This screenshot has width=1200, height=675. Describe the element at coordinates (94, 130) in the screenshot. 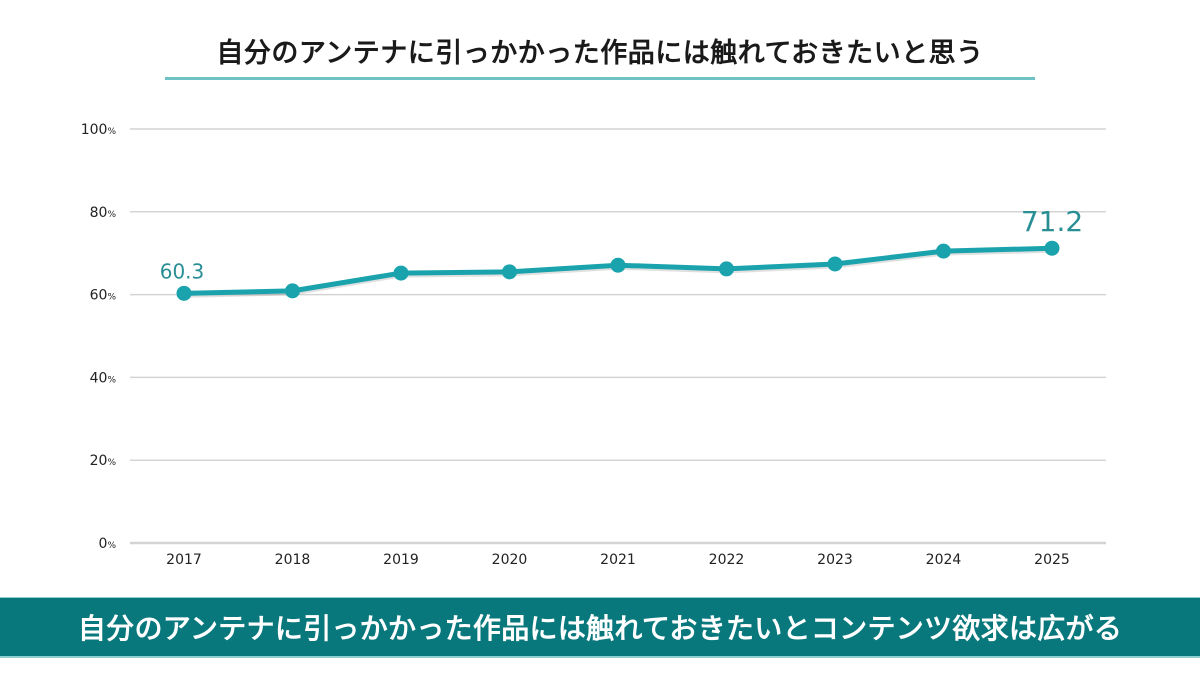

I see `y-tick-value: 100` at that location.